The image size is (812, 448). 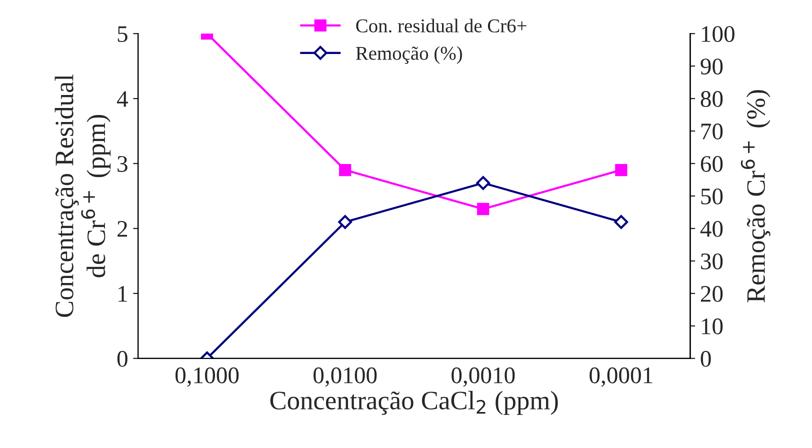 What do you see at coordinates (718, 34) in the screenshot?
I see `y2-tick-label: 100` at bounding box center [718, 34].